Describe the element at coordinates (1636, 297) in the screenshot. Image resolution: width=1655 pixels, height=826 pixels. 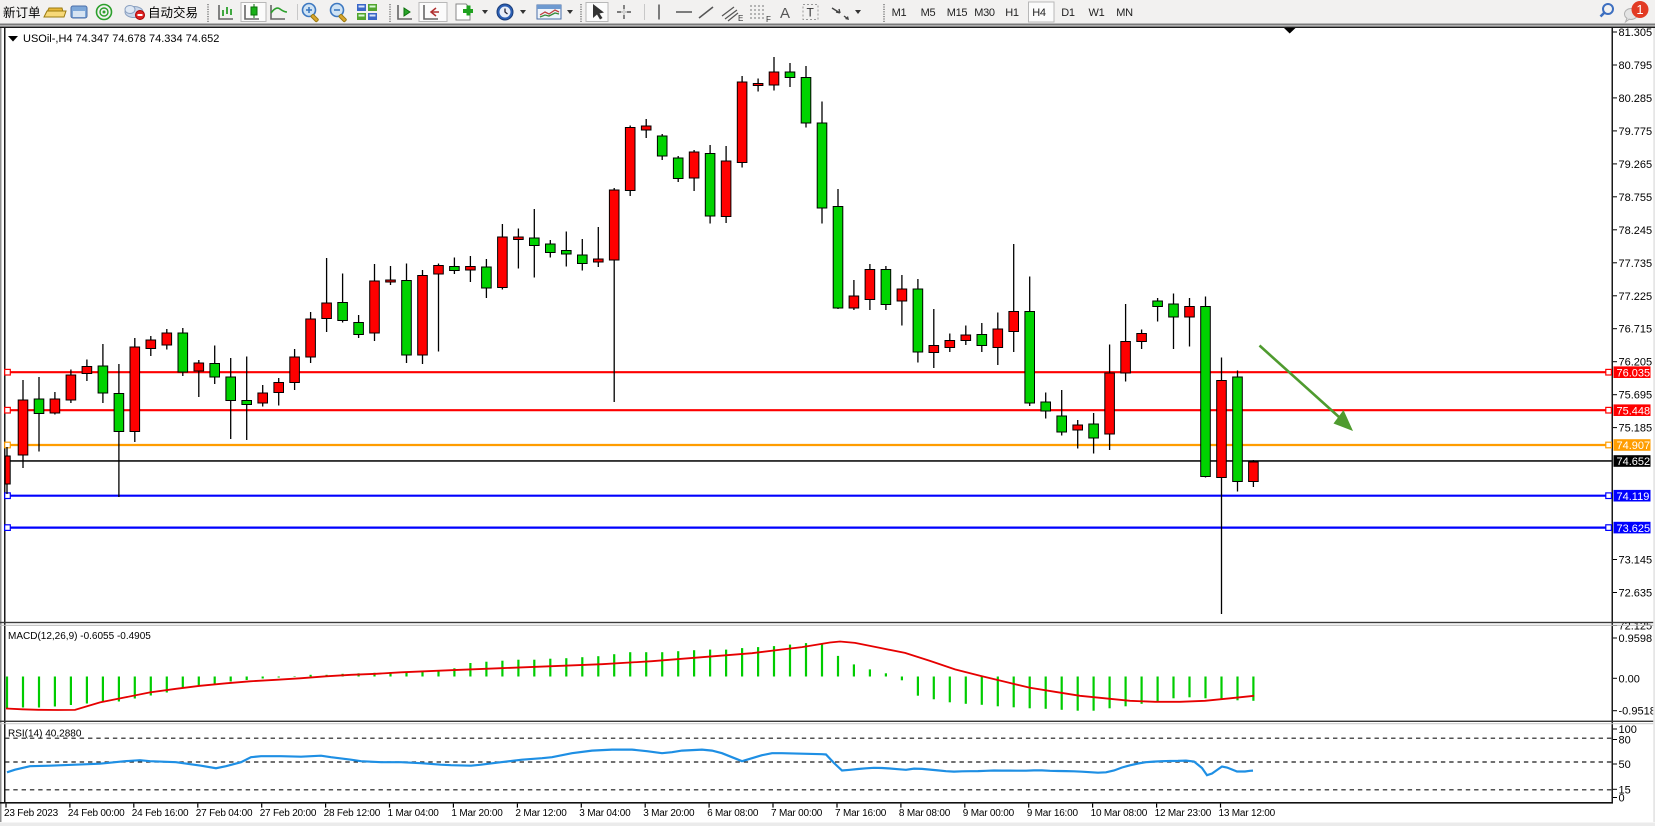
I see `svg-text: 77.225` at that location.